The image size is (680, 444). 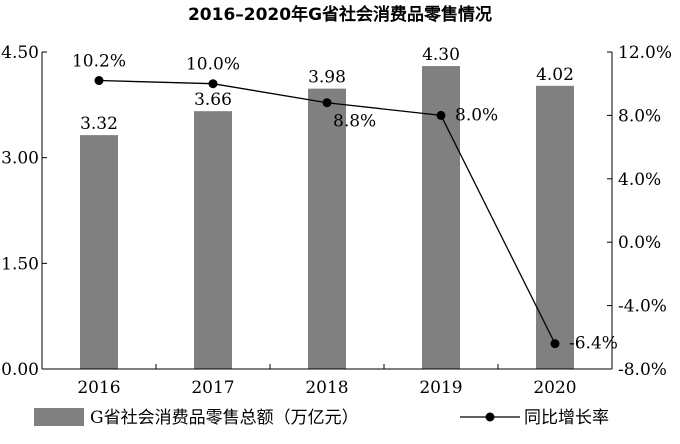 What do you see at coordinates (340, 14) in the screenshot?
I see `chart-title: 2016–2020年G省社会消费品零售情况` at bounding box center [340, 14].